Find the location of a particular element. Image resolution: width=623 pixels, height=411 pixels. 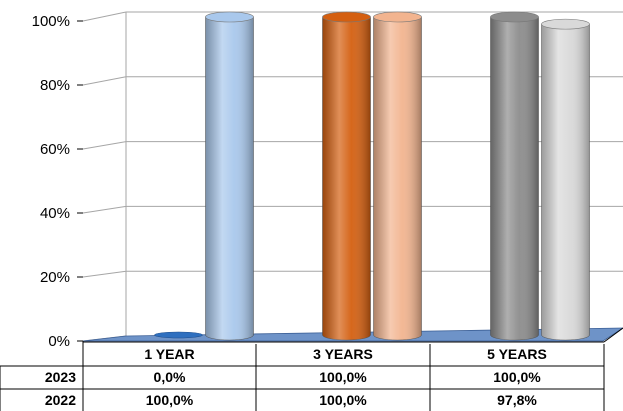

bar-zero-disc is located at coordinates (178, 335).